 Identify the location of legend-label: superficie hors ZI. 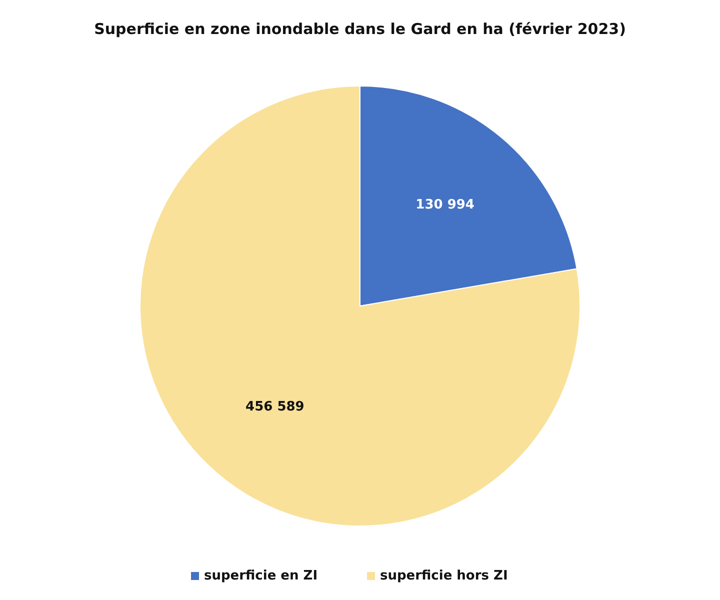
(444, 576).